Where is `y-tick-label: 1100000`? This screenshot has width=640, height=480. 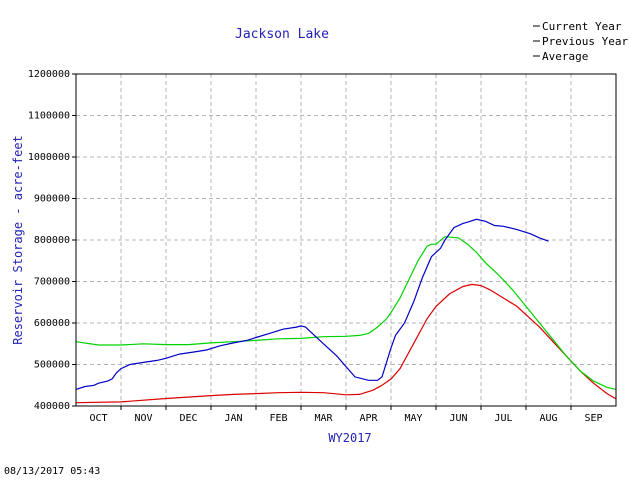 y-tick-label: 1100000 is located at coordinates (49, 116).